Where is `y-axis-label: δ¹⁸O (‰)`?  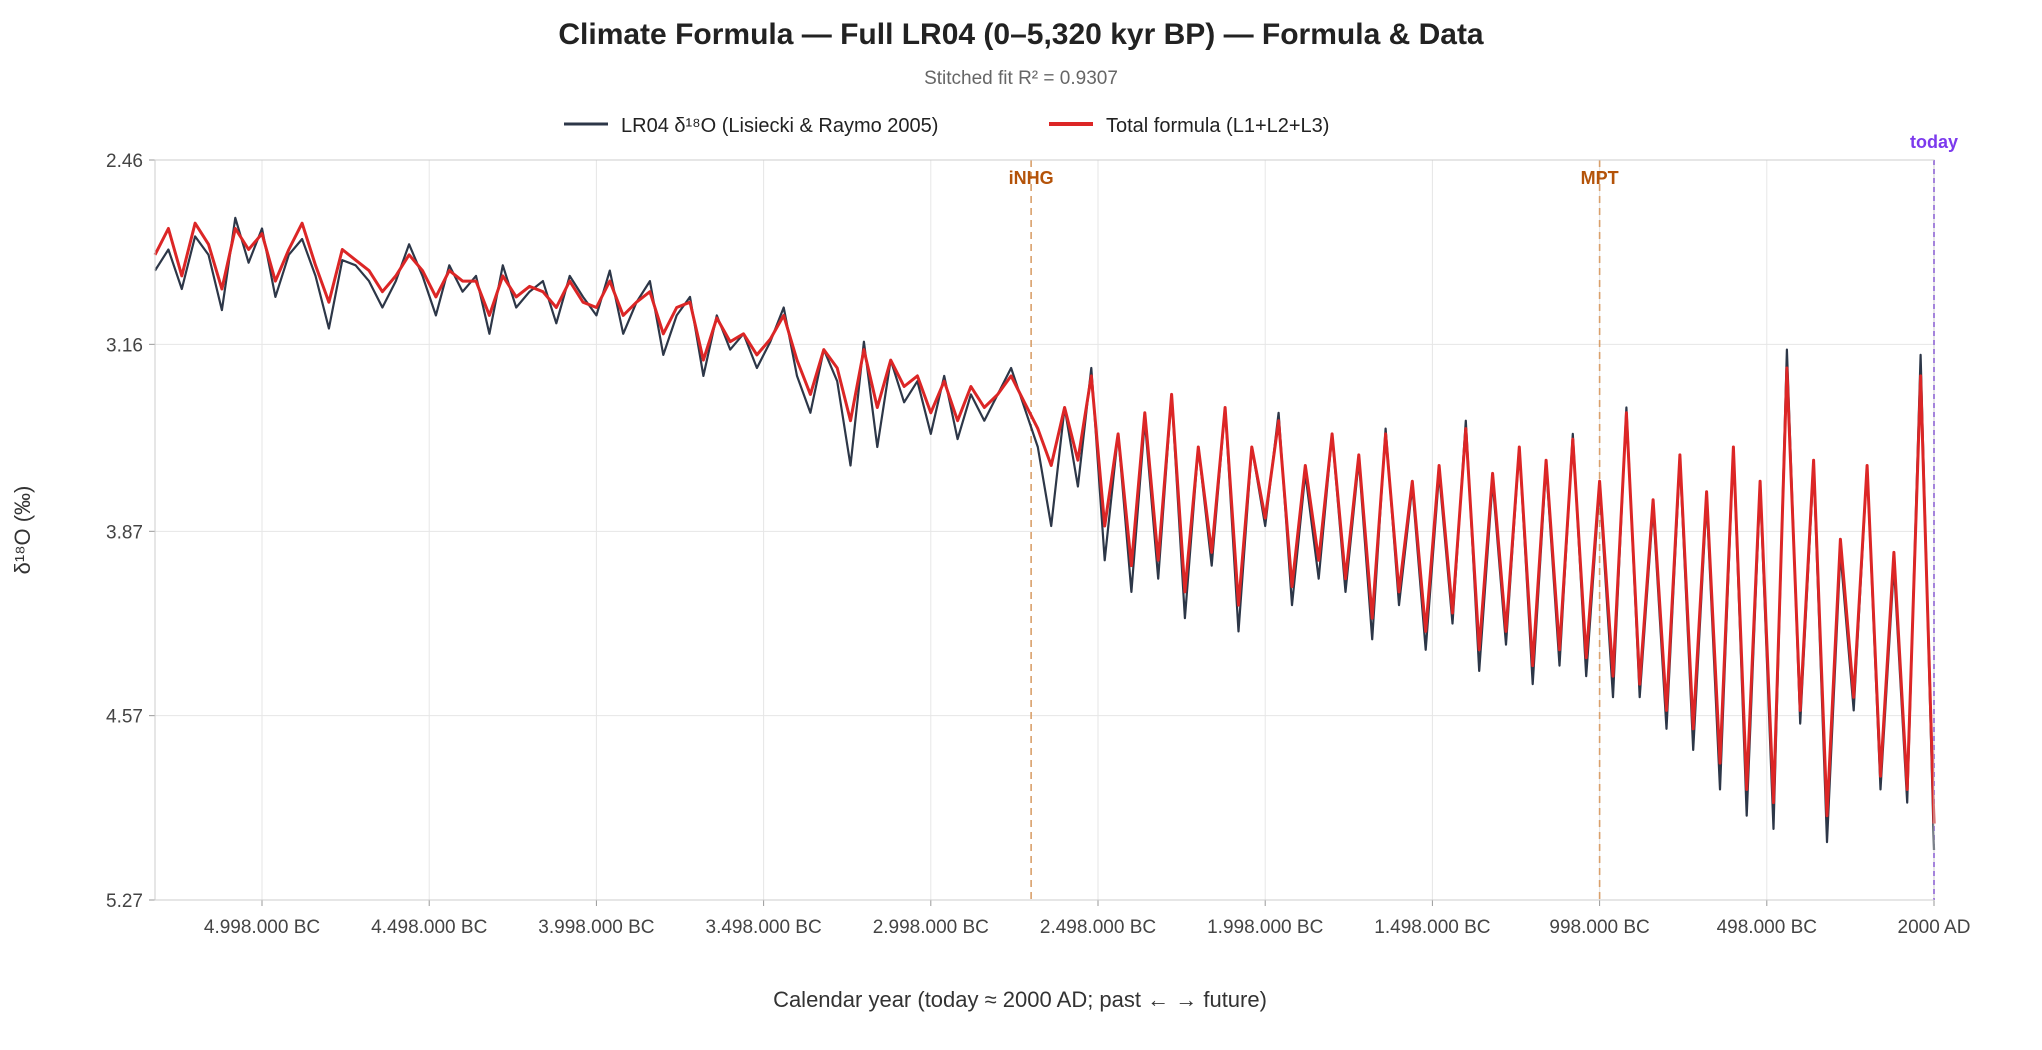
y-axis-label: δ¹⁸O (‰) is located at coordinates (22, 530).